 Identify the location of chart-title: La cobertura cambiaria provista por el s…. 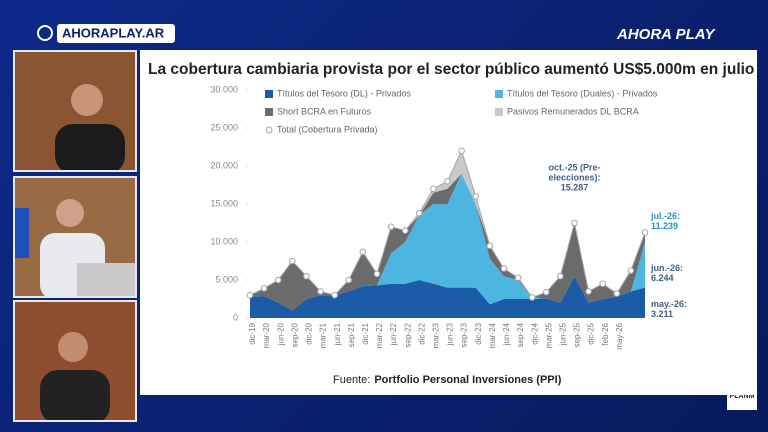
(451, 69).